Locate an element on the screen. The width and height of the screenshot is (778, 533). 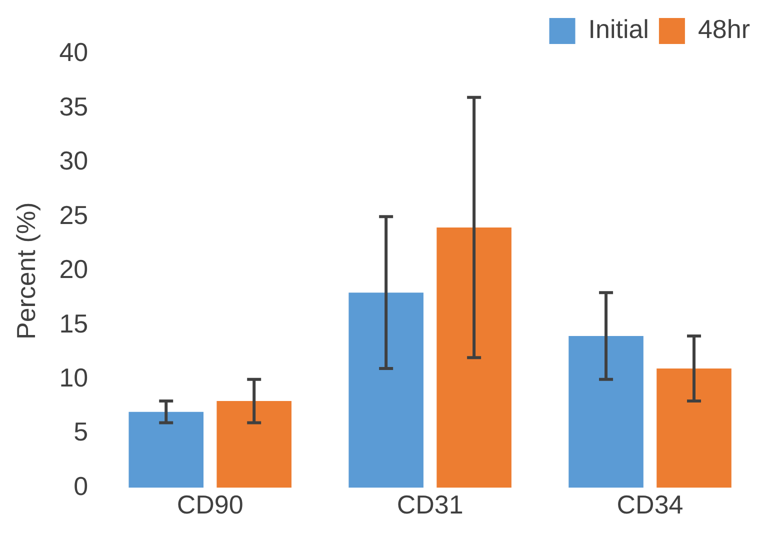
y-tick-label: 15 is located at coordinates (73, 323).